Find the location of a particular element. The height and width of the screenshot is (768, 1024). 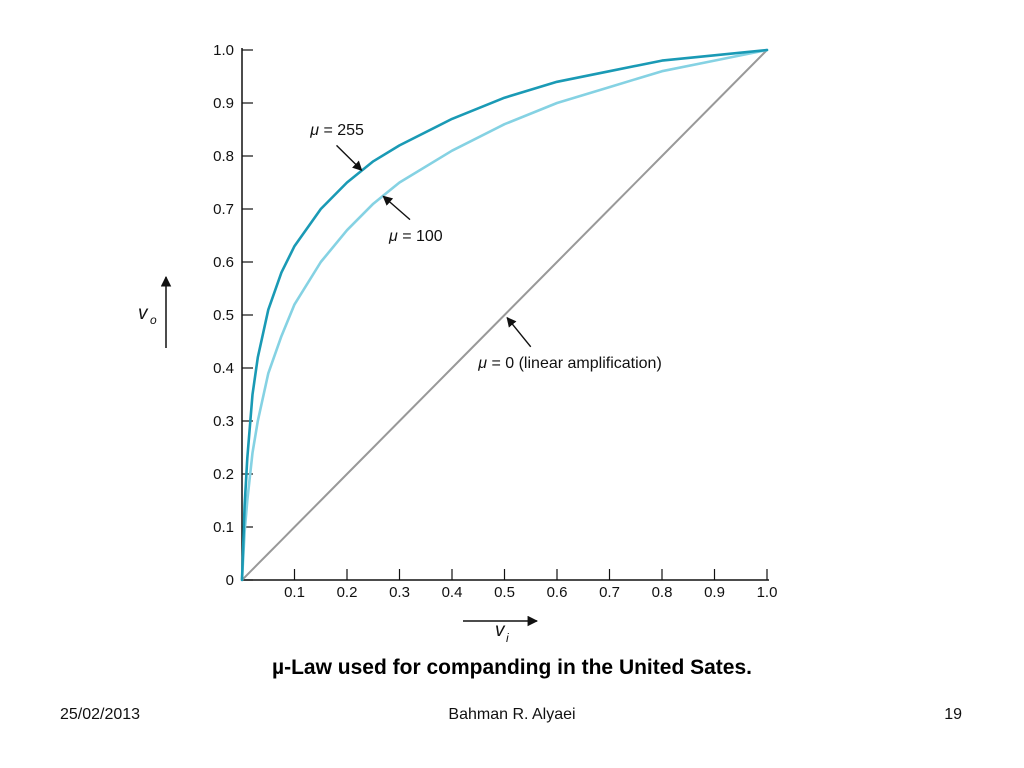

y-axis-variable: v o is located at coordinates (155, 311).